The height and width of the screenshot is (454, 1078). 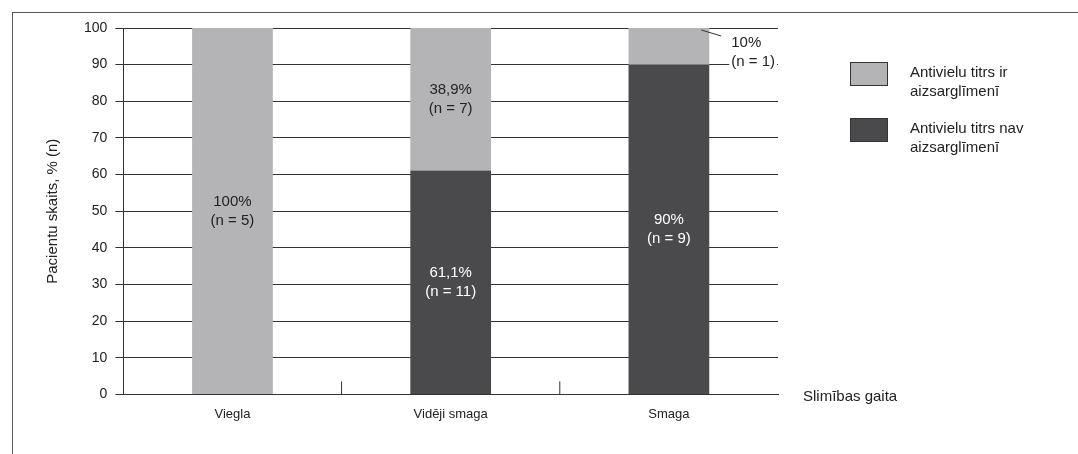 I want to click on data-label: 61,1% (n = 11), so click(x=451, y=280).